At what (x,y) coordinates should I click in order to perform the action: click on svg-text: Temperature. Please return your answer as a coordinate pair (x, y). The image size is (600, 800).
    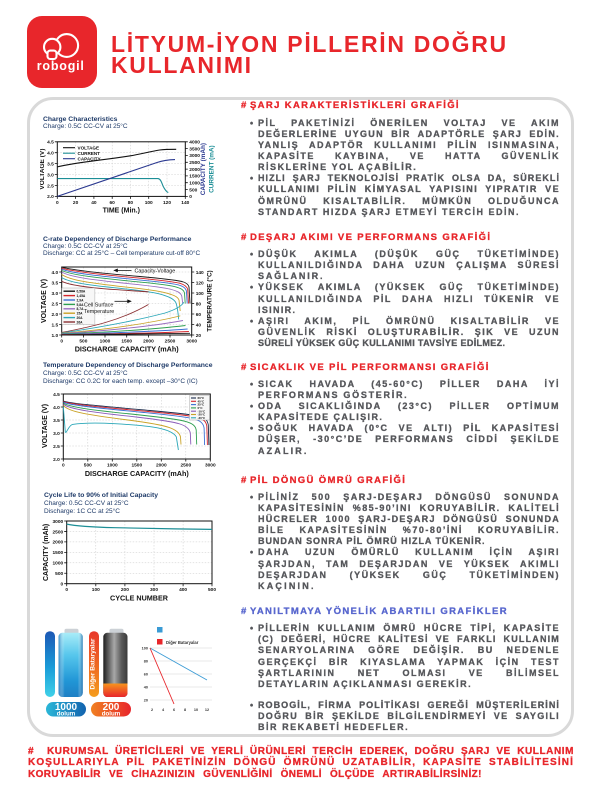
    Looking at the image, I should click on (99, 311).